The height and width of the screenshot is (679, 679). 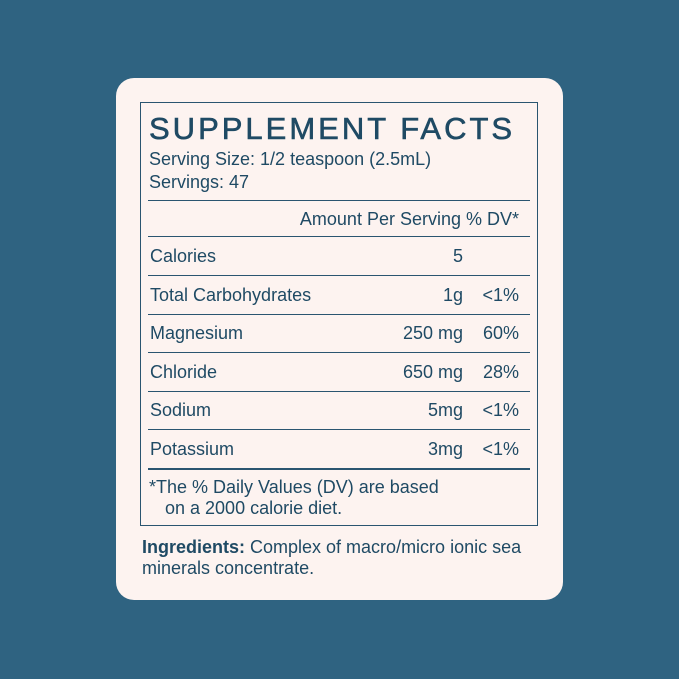 I want to click on table-row: Total Carbohydrates 1g <1%, so click(x=339, y=295).